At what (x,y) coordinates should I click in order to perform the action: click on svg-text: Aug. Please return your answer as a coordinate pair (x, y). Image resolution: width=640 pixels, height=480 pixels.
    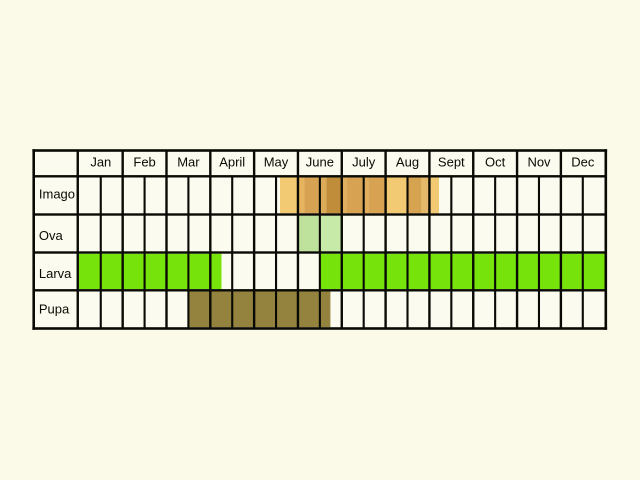
    Looking at the image, I should click on (407, 161).